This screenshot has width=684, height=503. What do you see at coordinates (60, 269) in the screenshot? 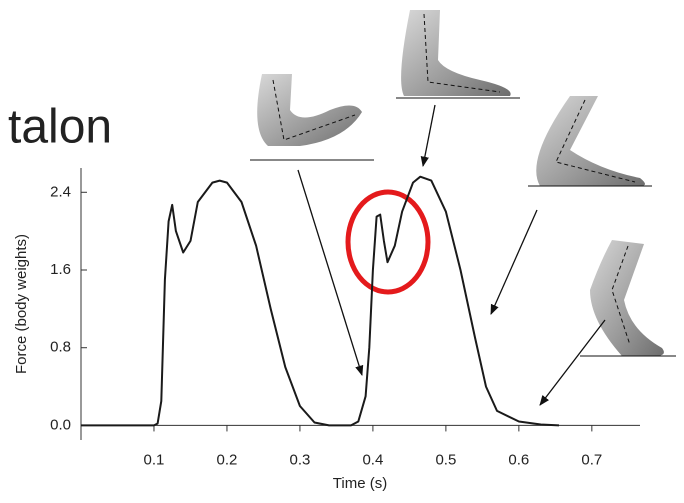
I see `y-tick-label: 1.6` at bounding box center [60, 269].